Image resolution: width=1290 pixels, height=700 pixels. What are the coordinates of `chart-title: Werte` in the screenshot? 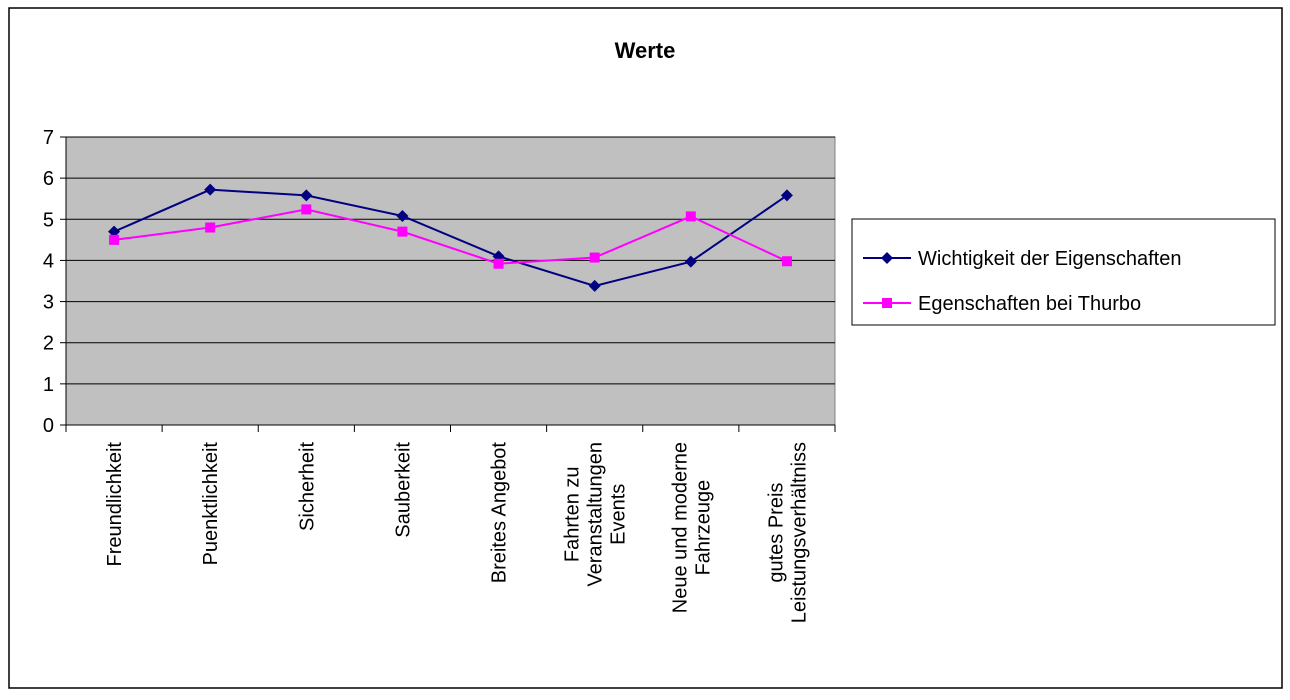 It's located at (645, 50).